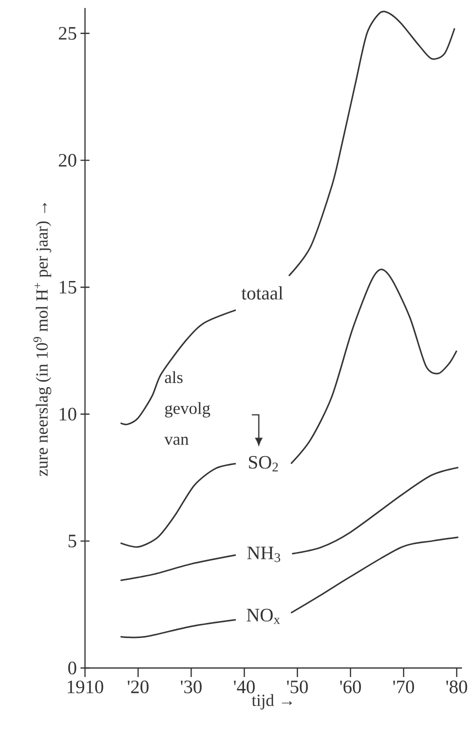 The width and height of the screenshot is (476, 735). What do you see at coordinates (403, 687) in the screenshot?
I see `x-tick-label: '70` at bounding box center [403, 687].